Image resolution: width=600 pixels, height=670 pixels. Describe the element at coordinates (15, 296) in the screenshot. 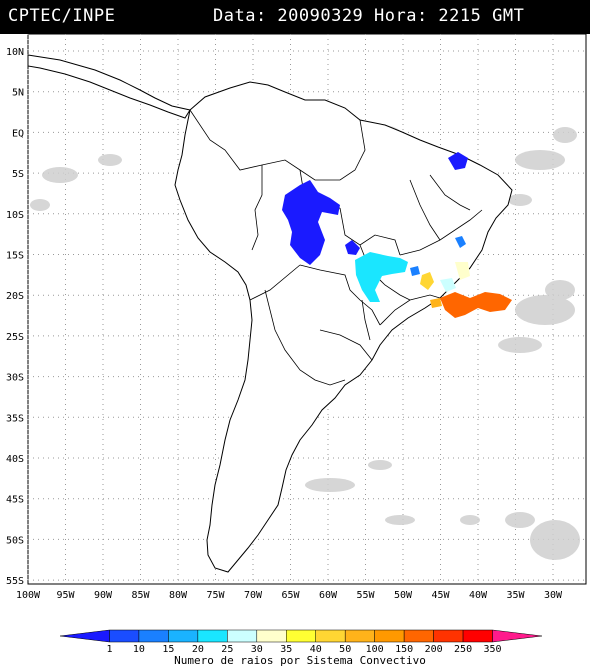

I see `lat-label-20S: 20S` at that location.